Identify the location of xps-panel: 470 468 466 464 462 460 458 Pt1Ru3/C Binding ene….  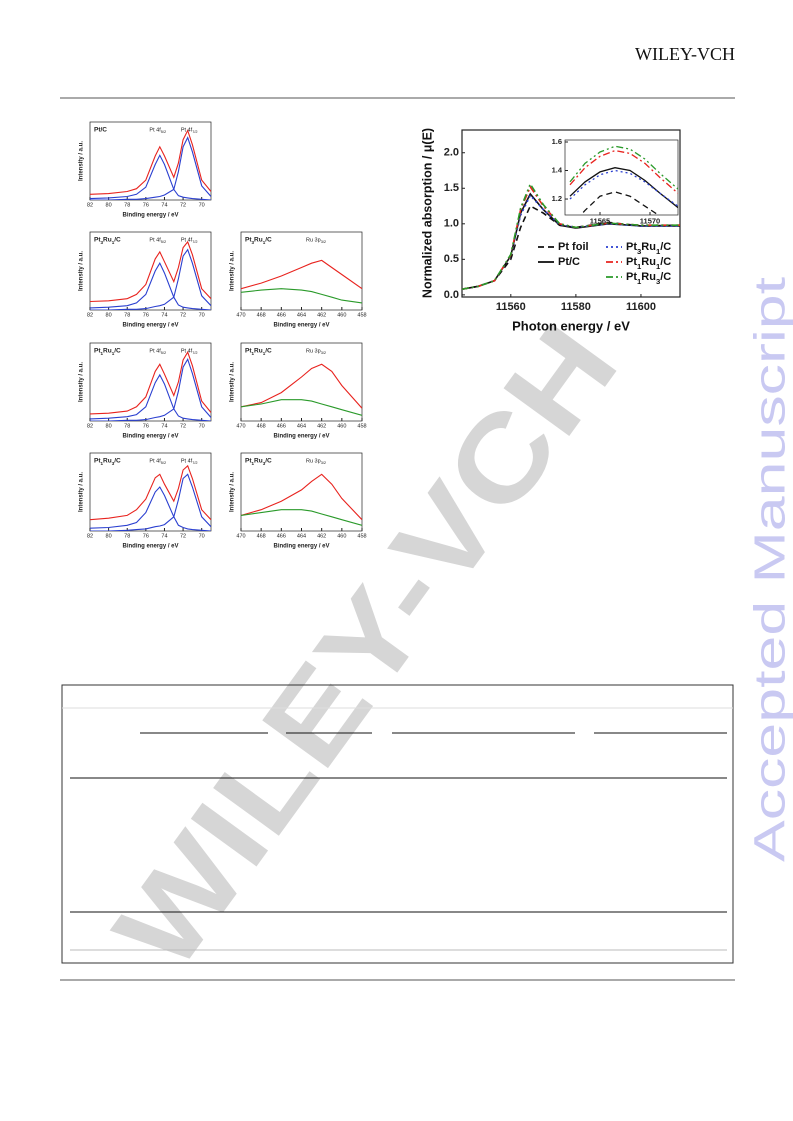
(298, 501).